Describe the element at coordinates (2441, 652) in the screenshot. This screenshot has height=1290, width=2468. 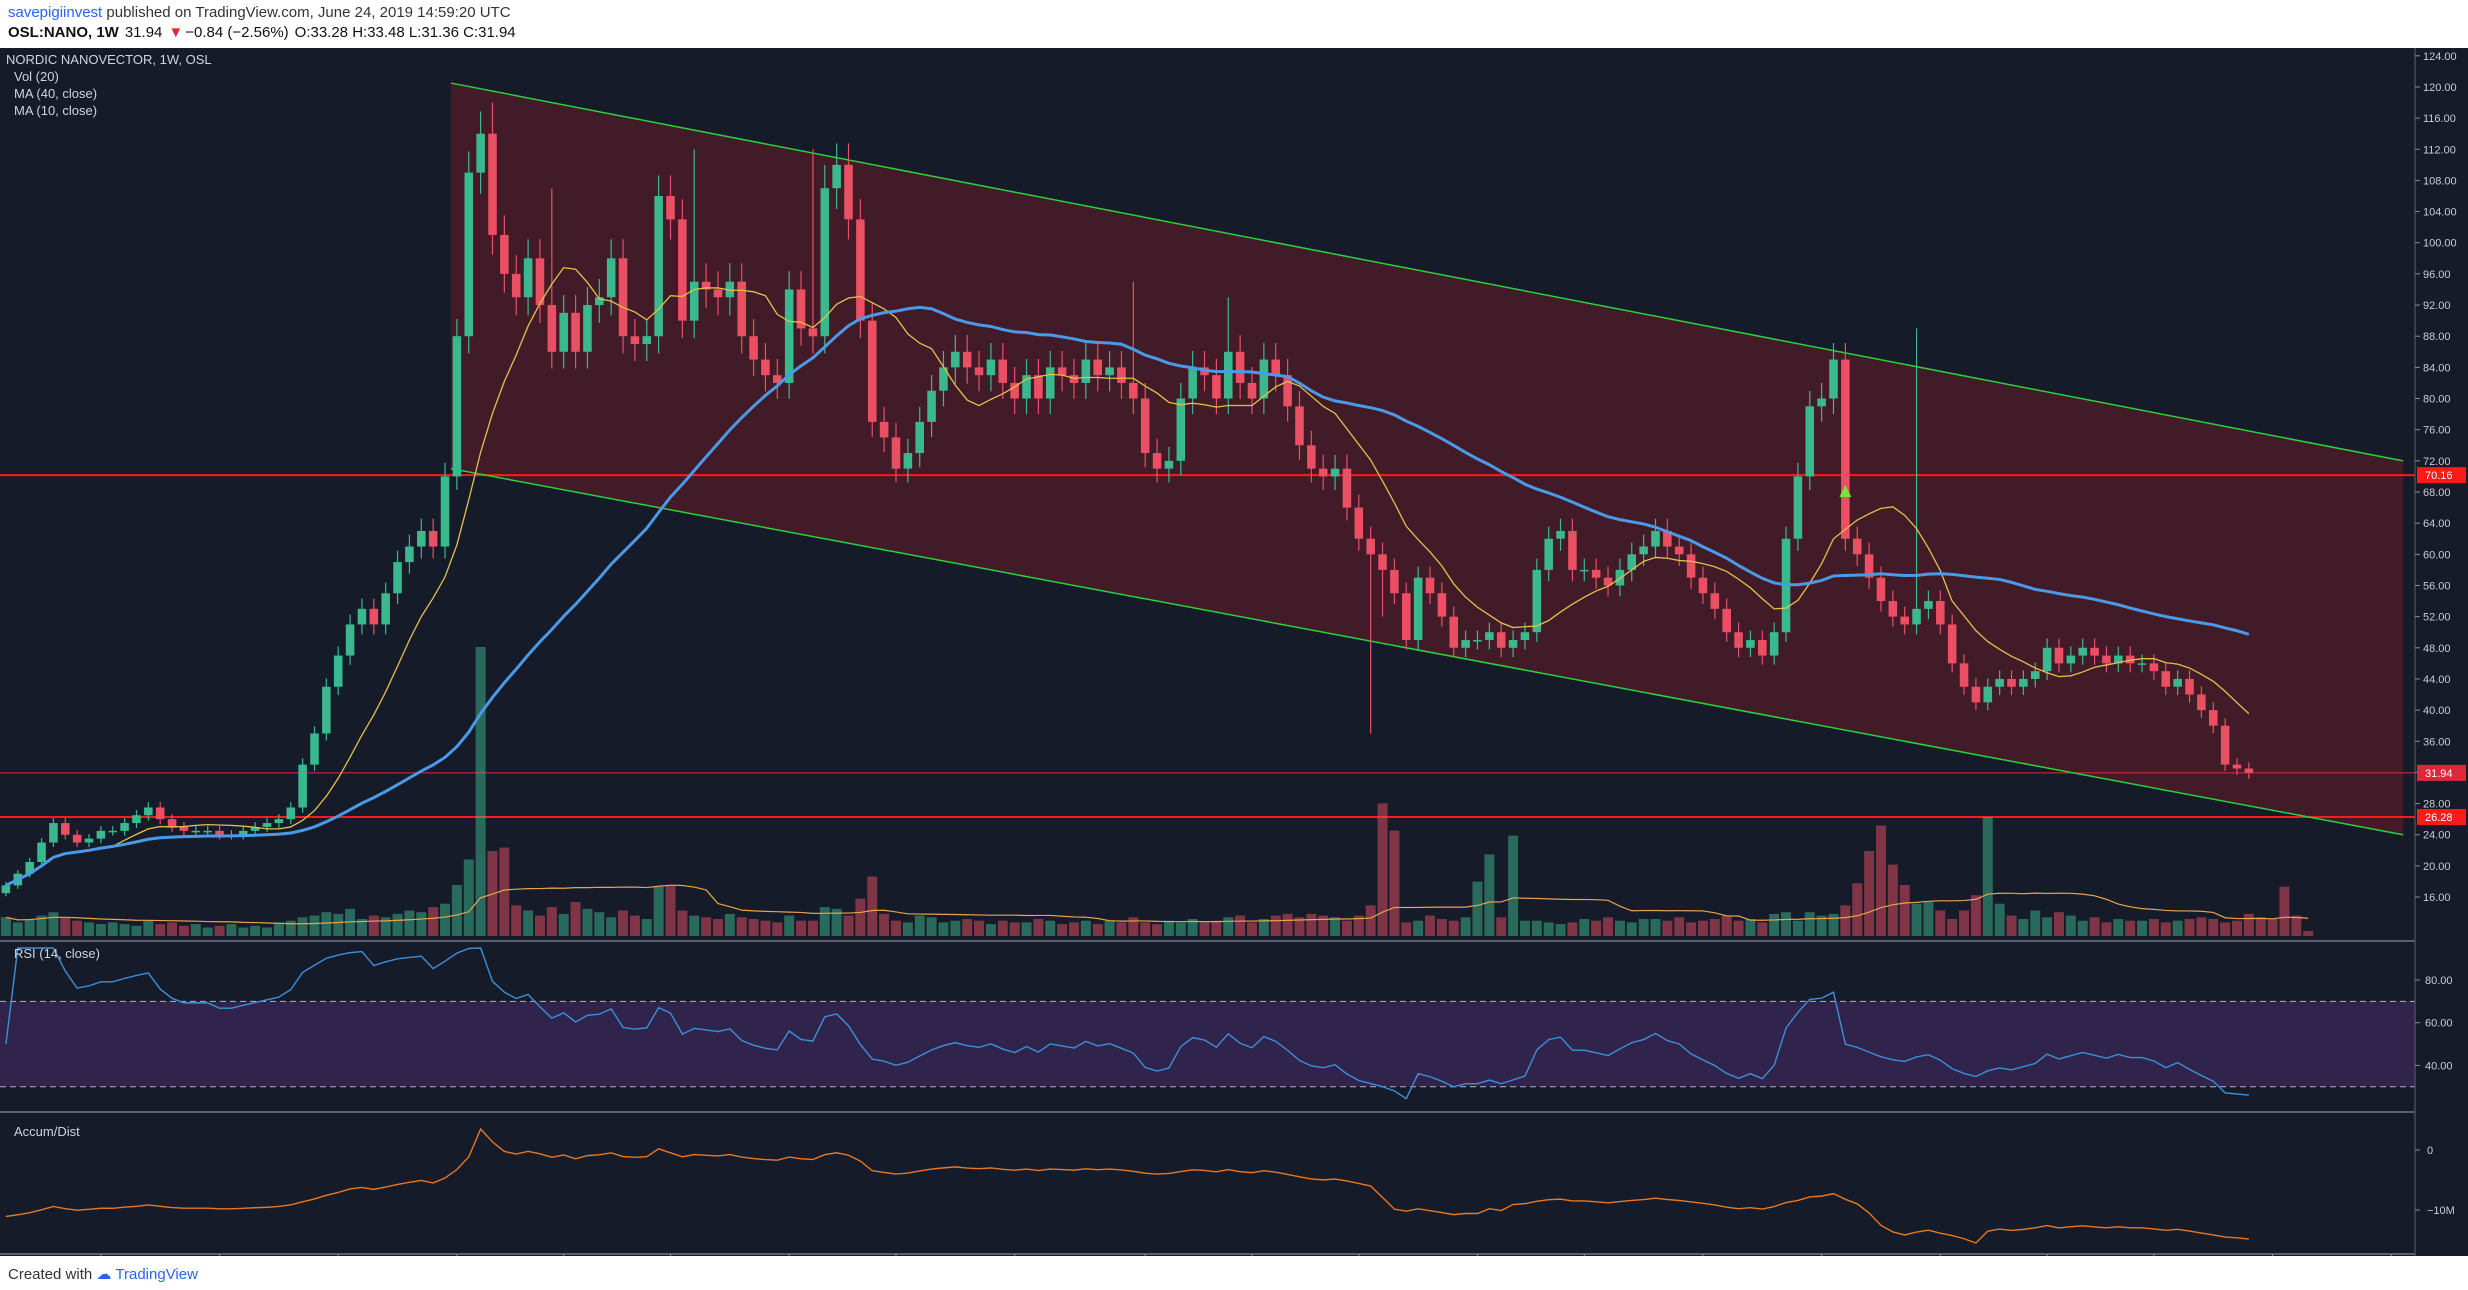
I see `axis-background` at that location.